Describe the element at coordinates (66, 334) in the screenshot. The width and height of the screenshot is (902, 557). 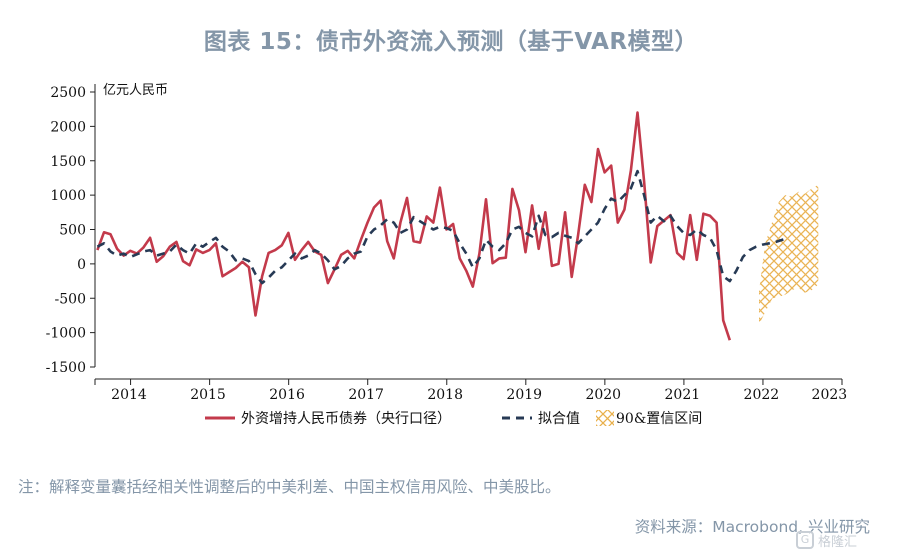
I see `y-tick-label: -1000` at that location.